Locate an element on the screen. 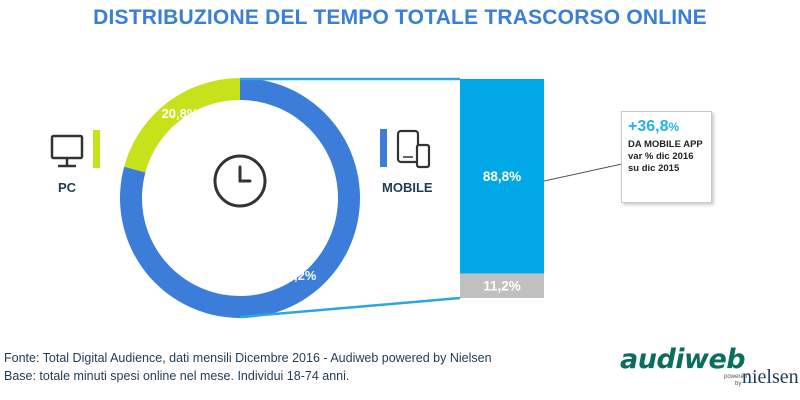 The width and height of the screenshot is (800, 400). growth-line-2: var % dic 2016 is located at coordinates (661, 156).